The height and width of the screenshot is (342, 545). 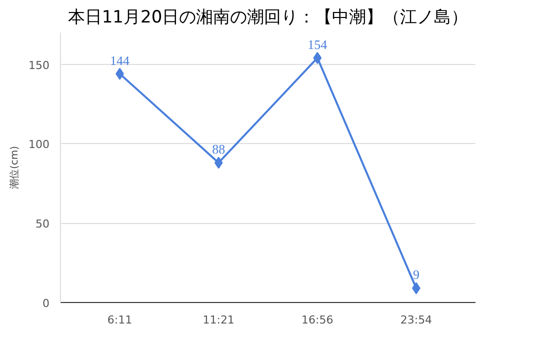 I want to click on x-tick-label: 23:54, so click(x=416, y=320).